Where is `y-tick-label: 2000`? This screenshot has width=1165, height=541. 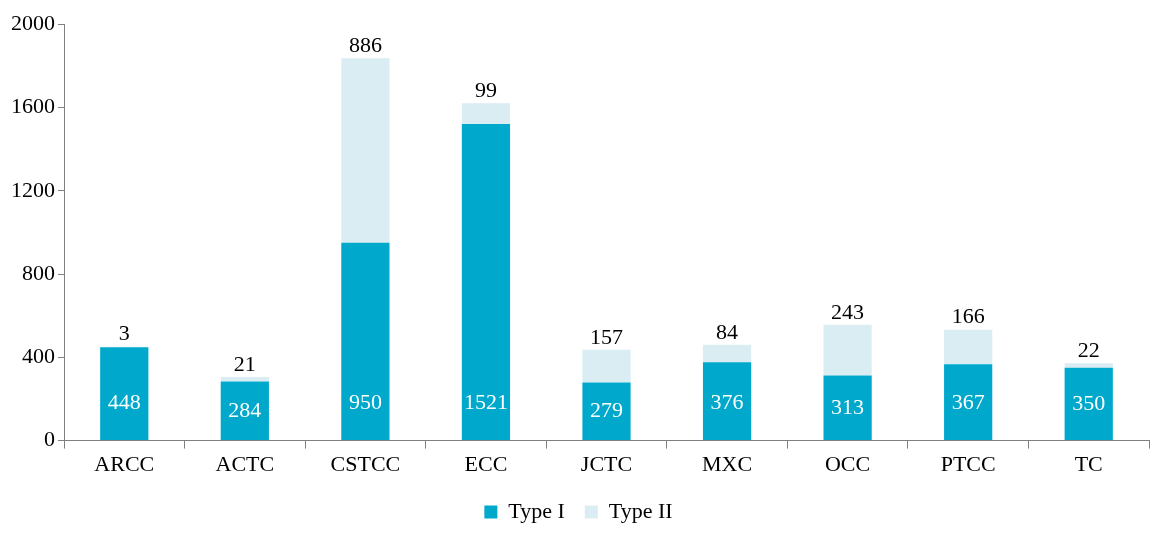 y-tick-label: 2000 is located at coordinates (33, 22).